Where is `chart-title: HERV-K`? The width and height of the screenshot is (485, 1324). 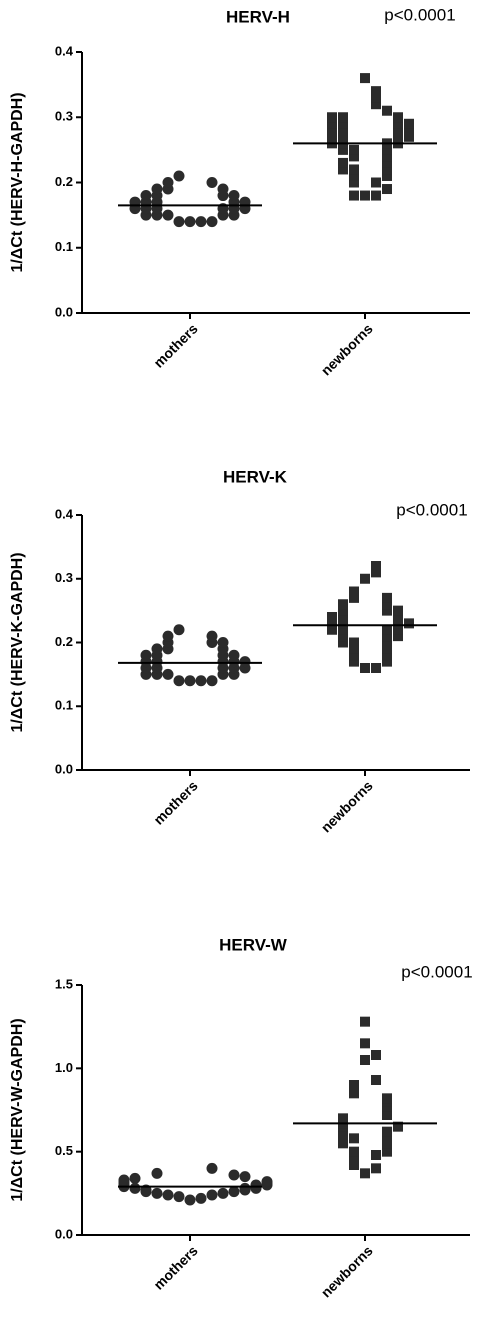 chart-title: HERV-K is located at coordinates (255, 476).